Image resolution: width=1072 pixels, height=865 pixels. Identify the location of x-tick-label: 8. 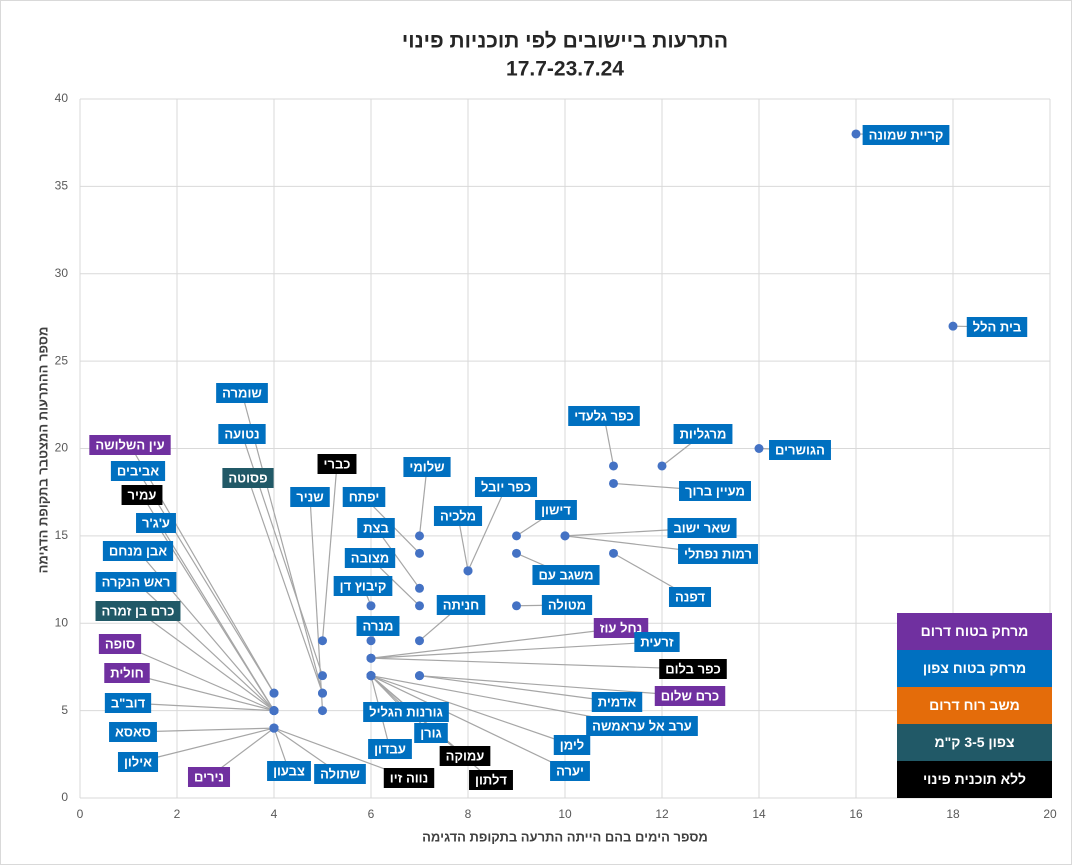
(468, 814).